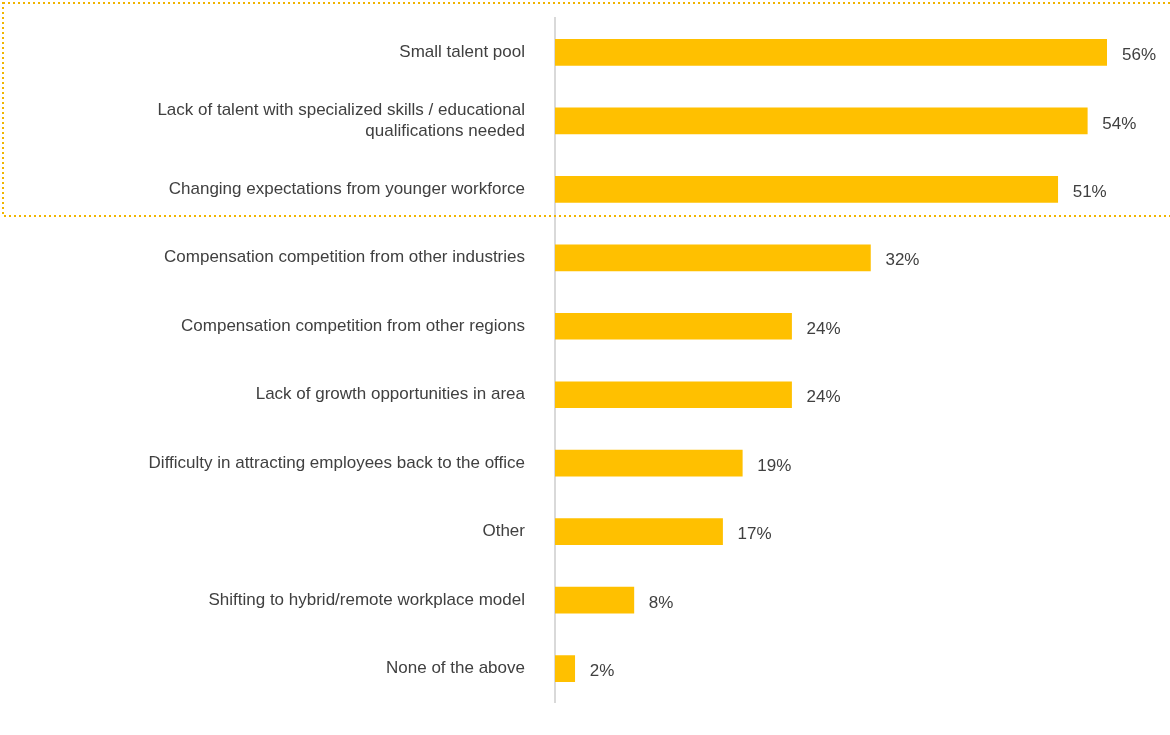 The height and width of the screenshot is (735, 1170). Describe the element at coordinates (602, 671) in the screenshot. I see `data-label: 2%` at that location.